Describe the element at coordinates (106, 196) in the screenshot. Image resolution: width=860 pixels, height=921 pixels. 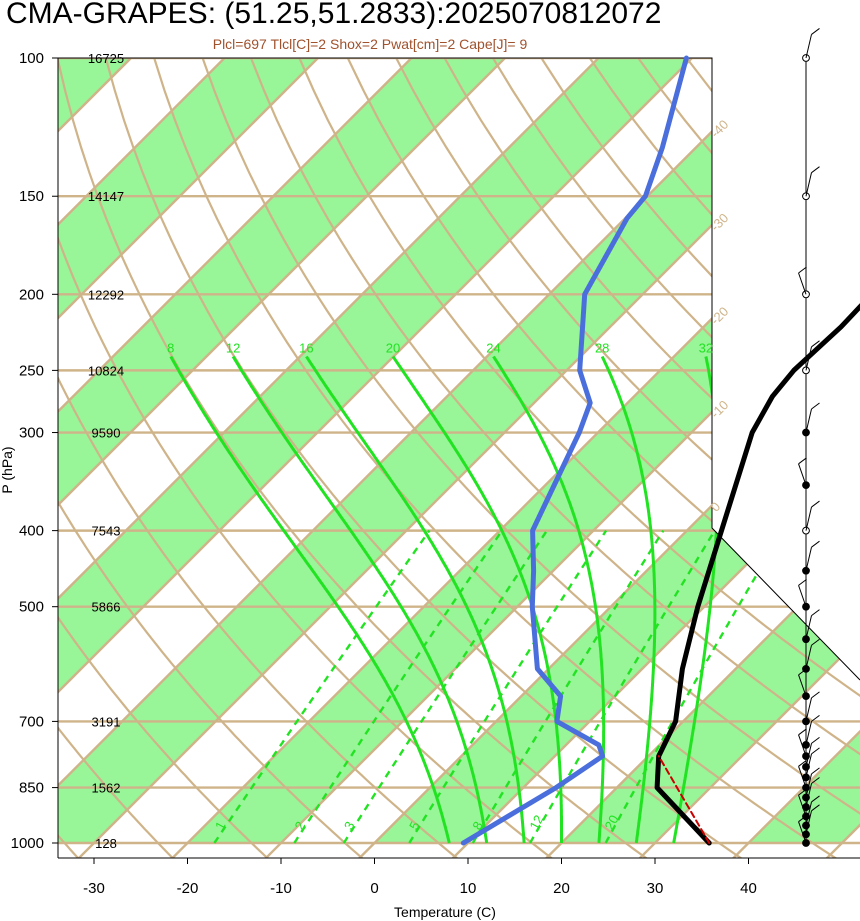
I see `height-label: 14147` at that location.